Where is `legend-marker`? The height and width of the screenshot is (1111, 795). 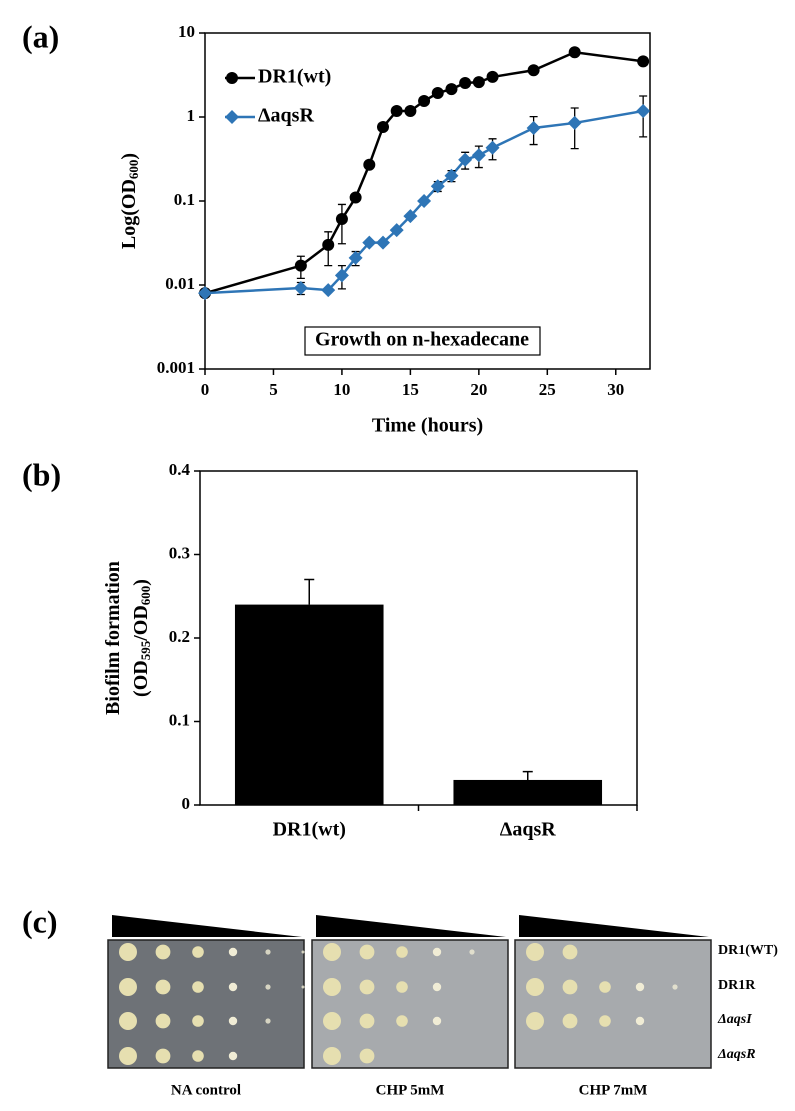 legend-marker is located at coordinates (232, 78).